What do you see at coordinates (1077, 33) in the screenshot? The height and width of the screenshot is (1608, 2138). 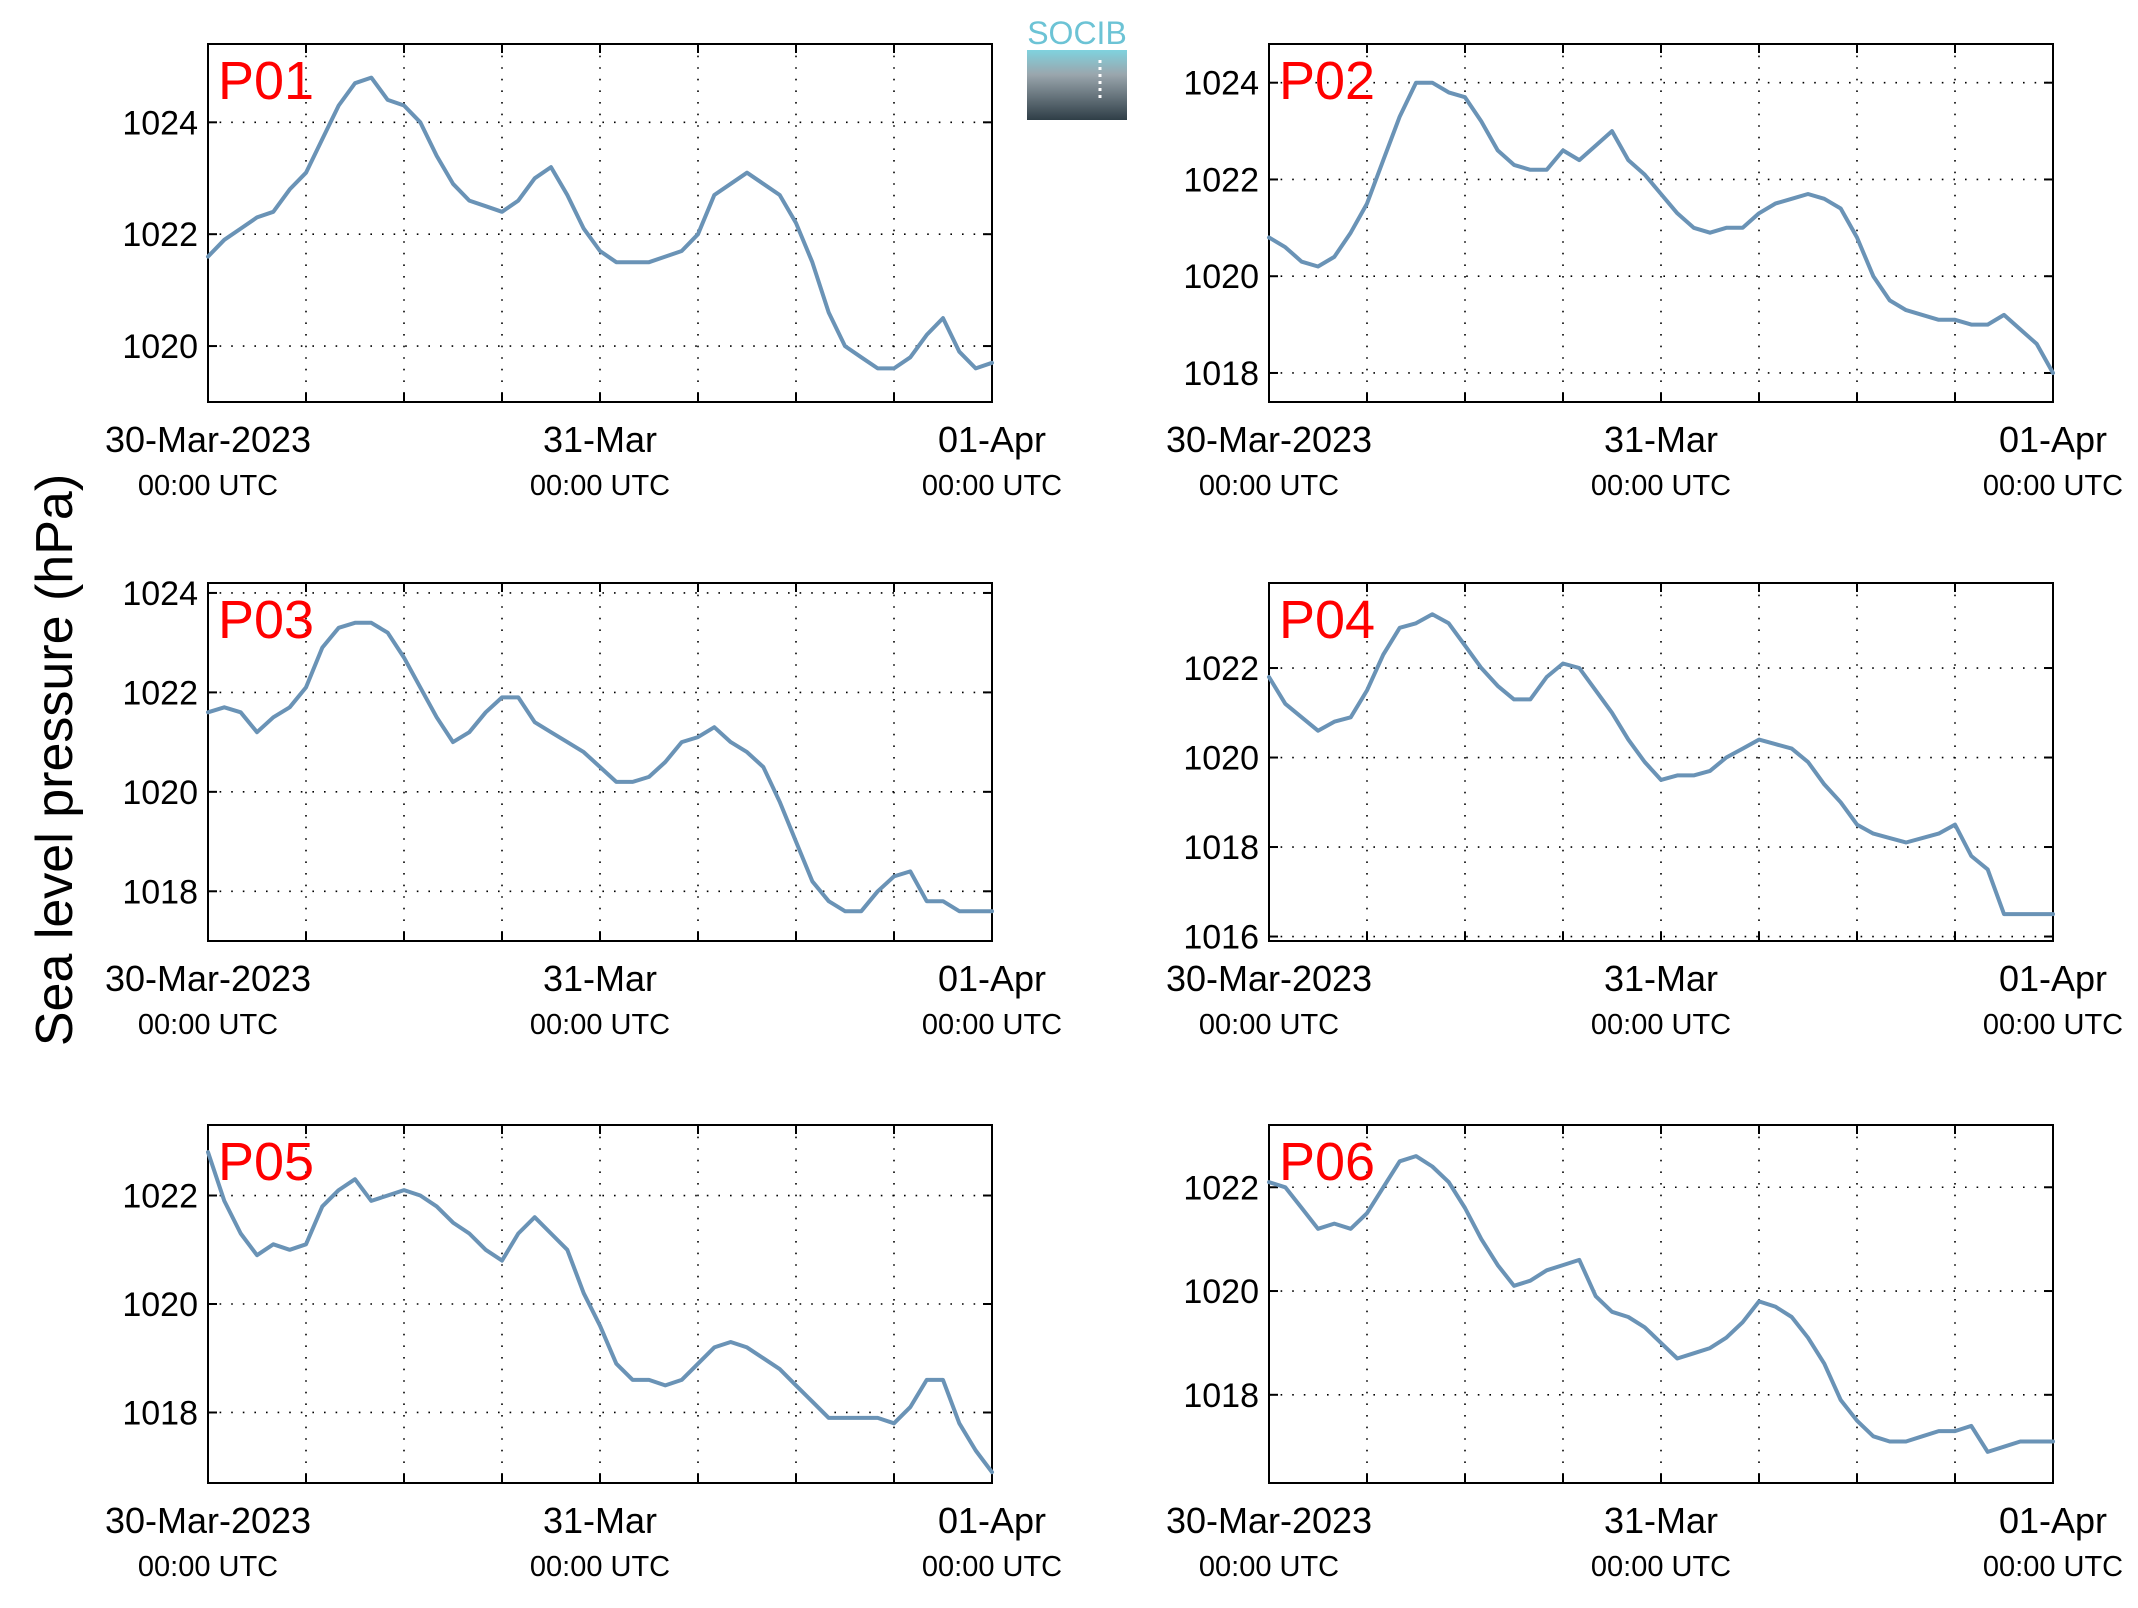 I see `logo-text: SOCIB` at bounding box center [1077, 33].